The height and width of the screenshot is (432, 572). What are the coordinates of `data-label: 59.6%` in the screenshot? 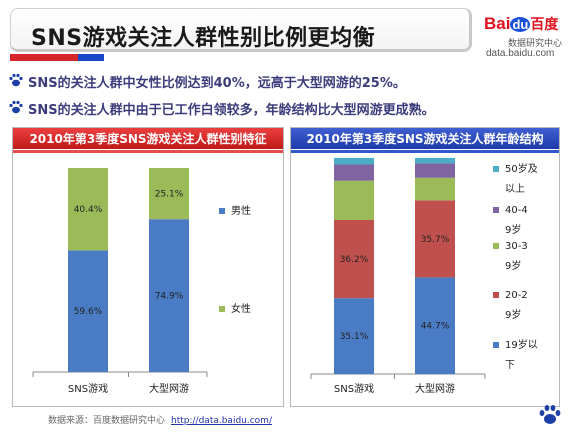 It's located at (88, 312).